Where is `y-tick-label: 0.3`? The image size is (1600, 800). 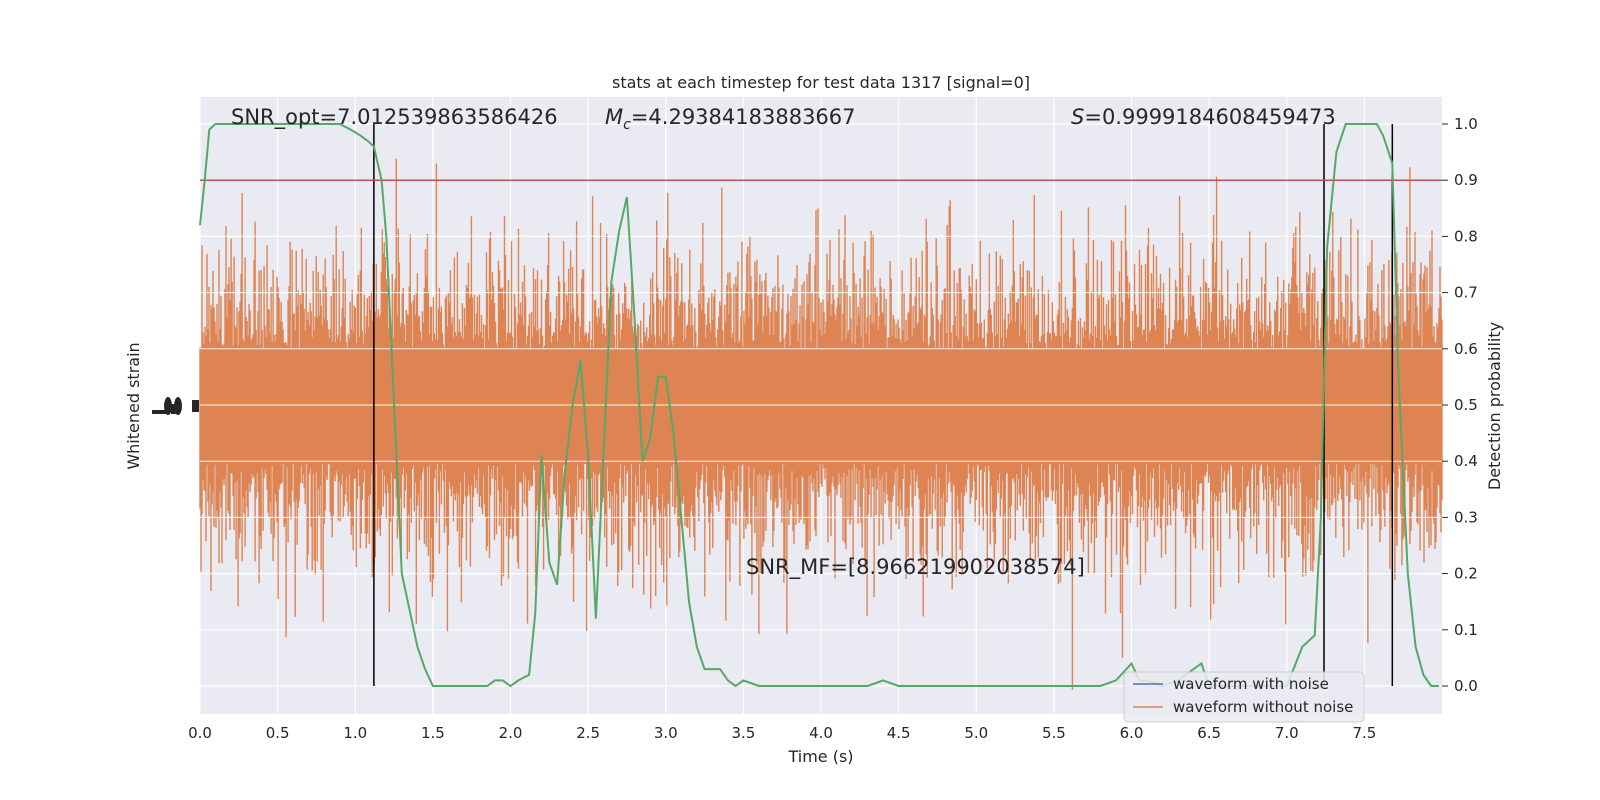 y-tick-label: 0.3 is located at coordinates (1466, 517).